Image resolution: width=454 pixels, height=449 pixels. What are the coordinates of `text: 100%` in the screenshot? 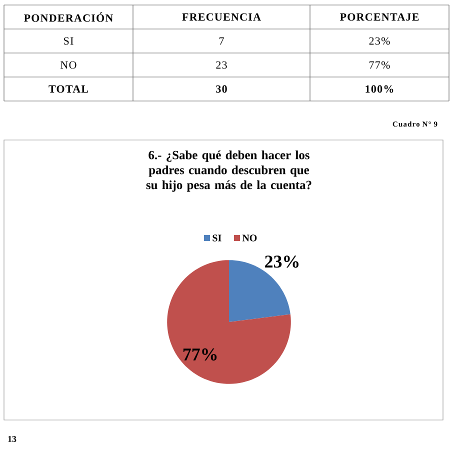 It's located at (380, 89).